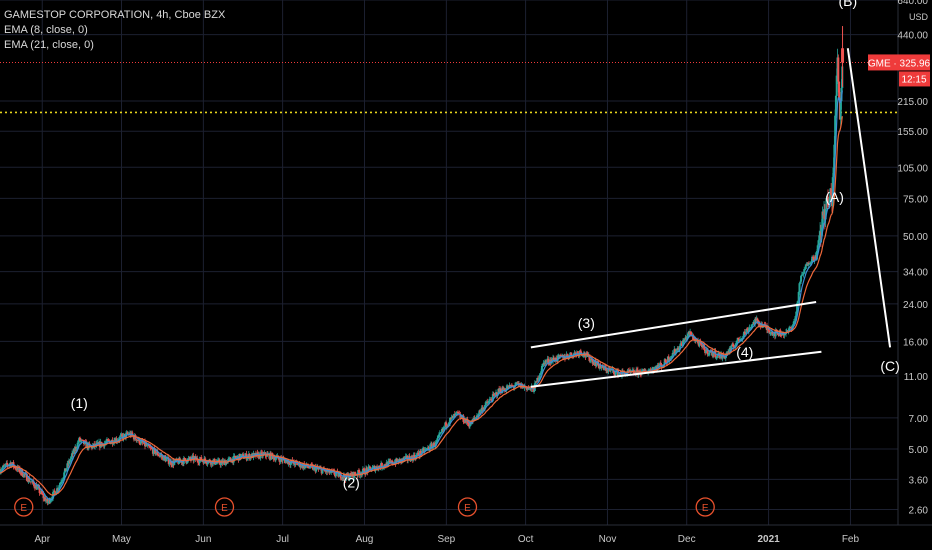 The width and height of the screenshot is (932, 550). What do you see at coordinates (676, 369) in the screenshot?
I see `trend-line` at bounding box center [676, 369].